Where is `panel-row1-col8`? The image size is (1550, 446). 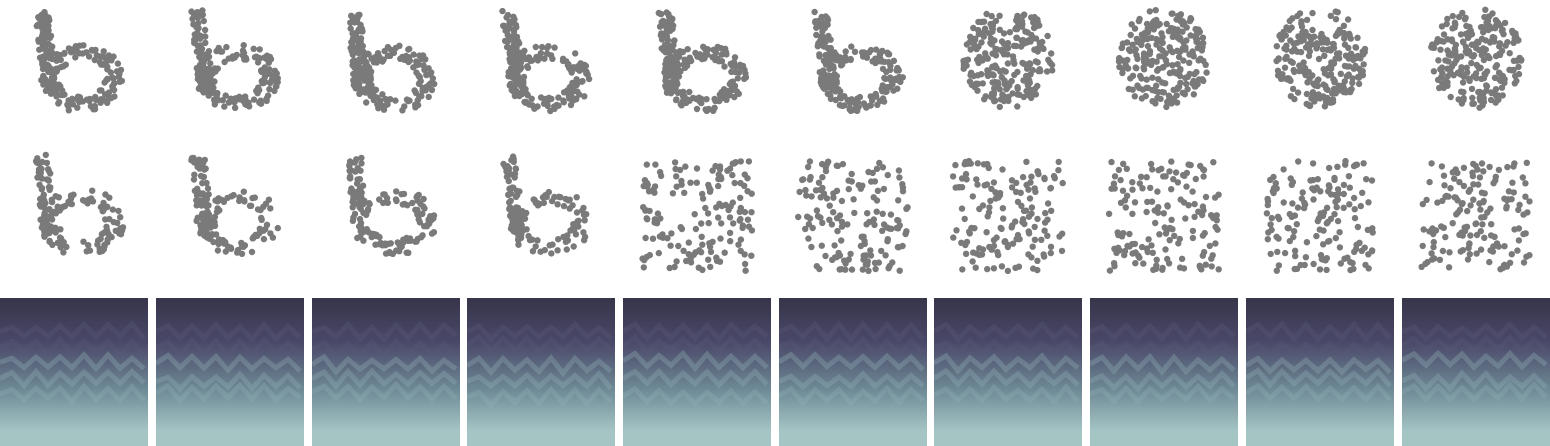 panel-row1-col8 is located at coordinates (1164, 74).